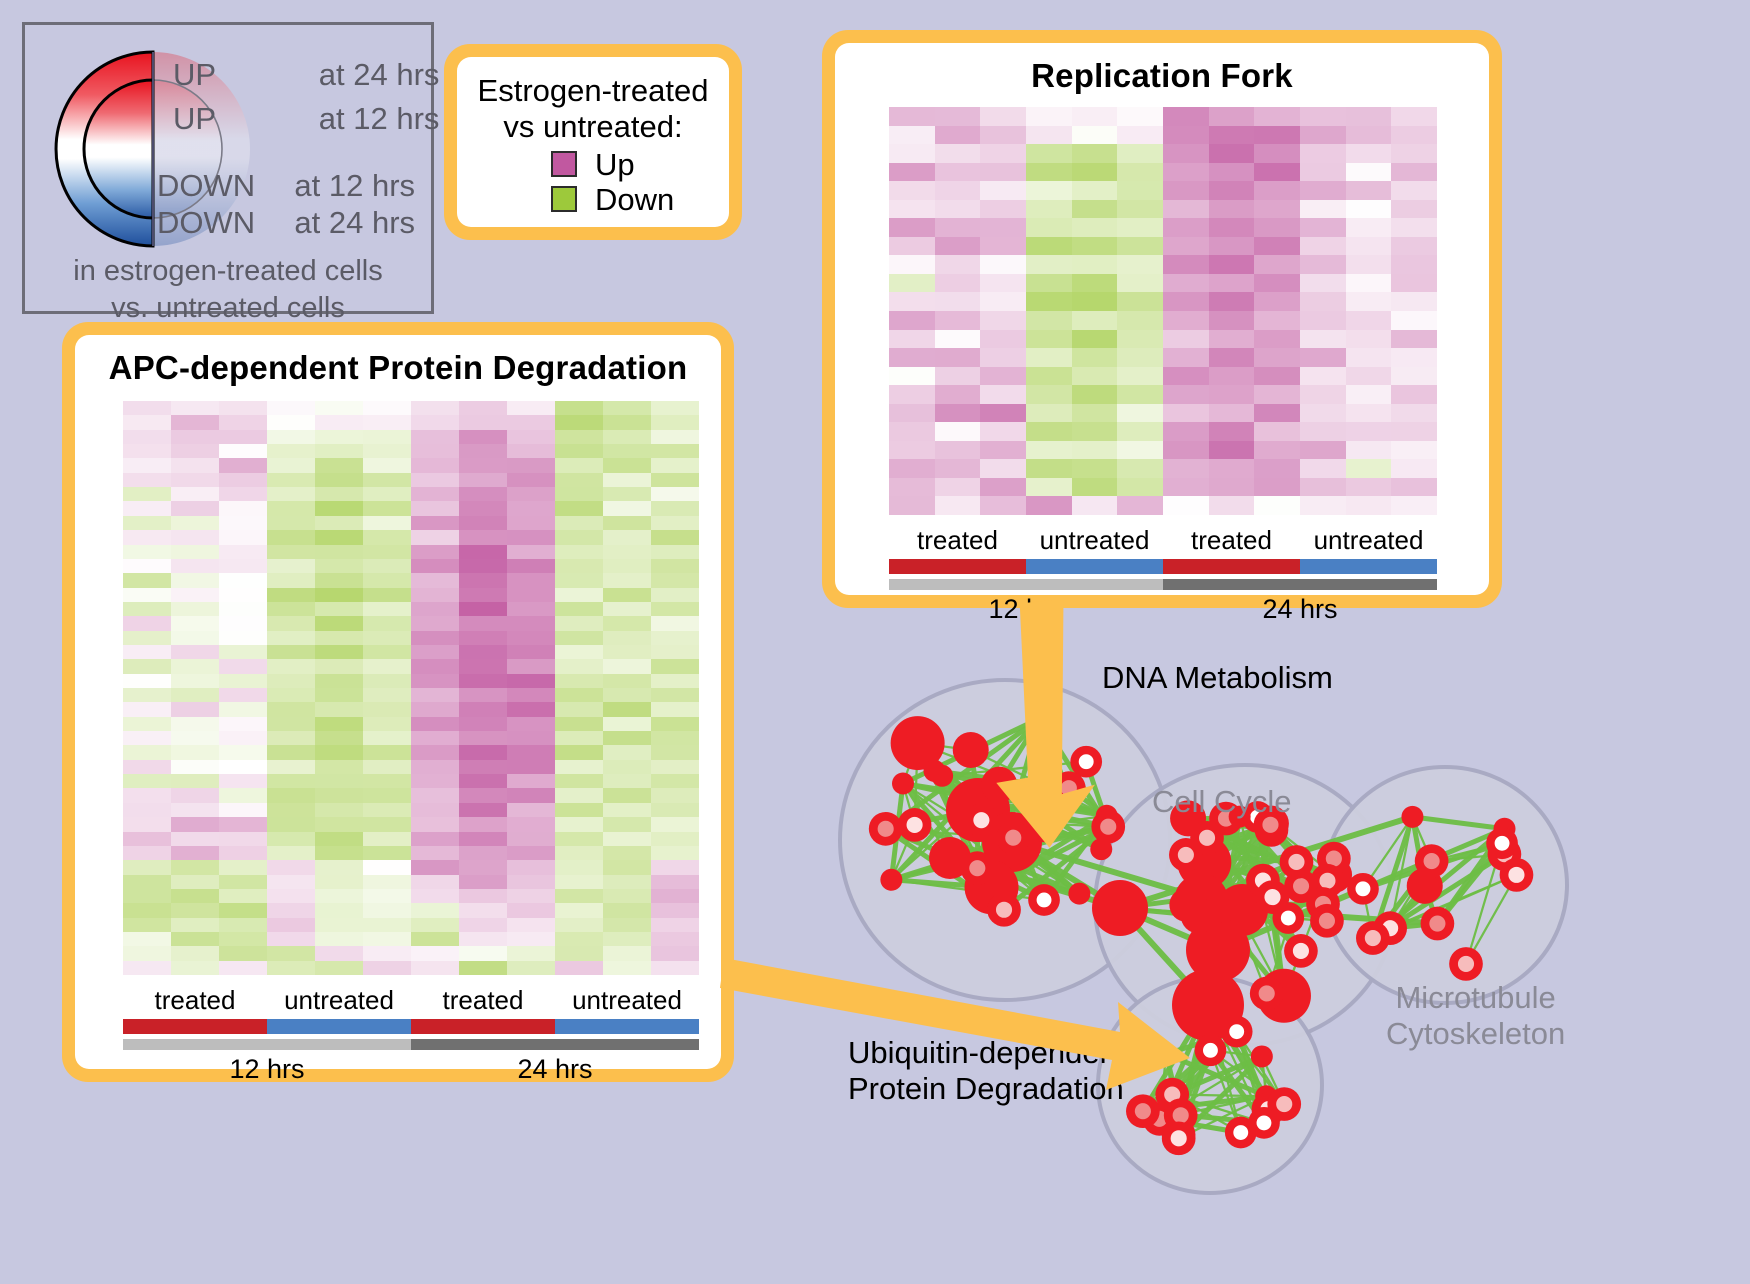 The width and height of the screenshot is (1750, 1284). I want to click on ring-row-down-12: DOWN at 12 hrs, so click(286, 186).